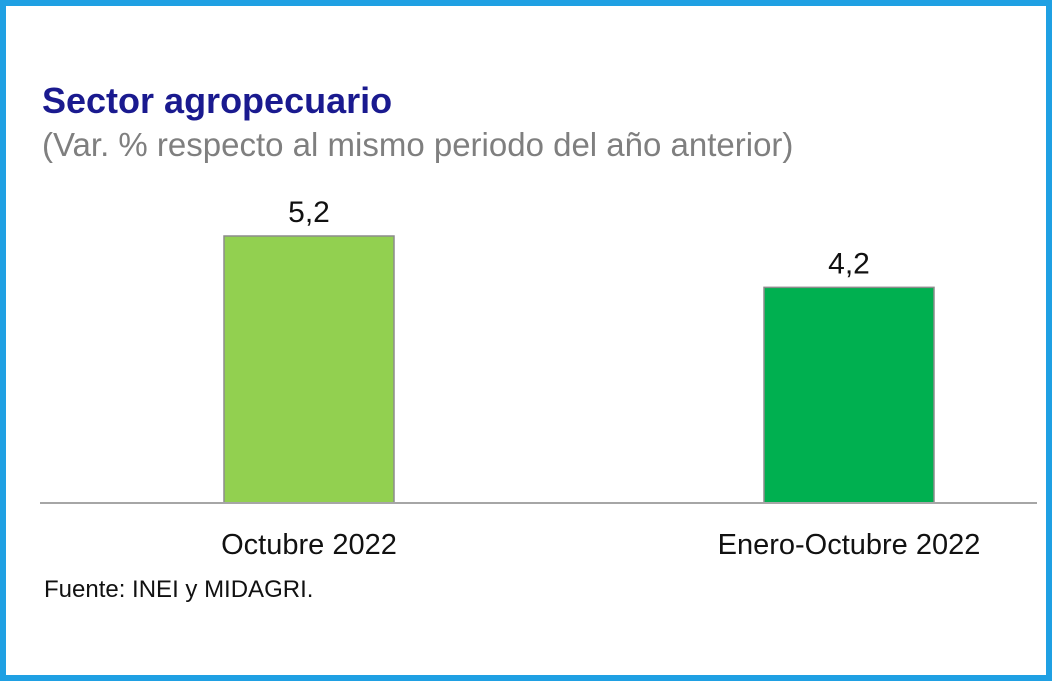 The height and width of the screenshot is (681, 1052). What do you see at coordinates (309, 212) in the screenshot?
I see `value-label-0: 5,2` at bounding box center [309, 212].